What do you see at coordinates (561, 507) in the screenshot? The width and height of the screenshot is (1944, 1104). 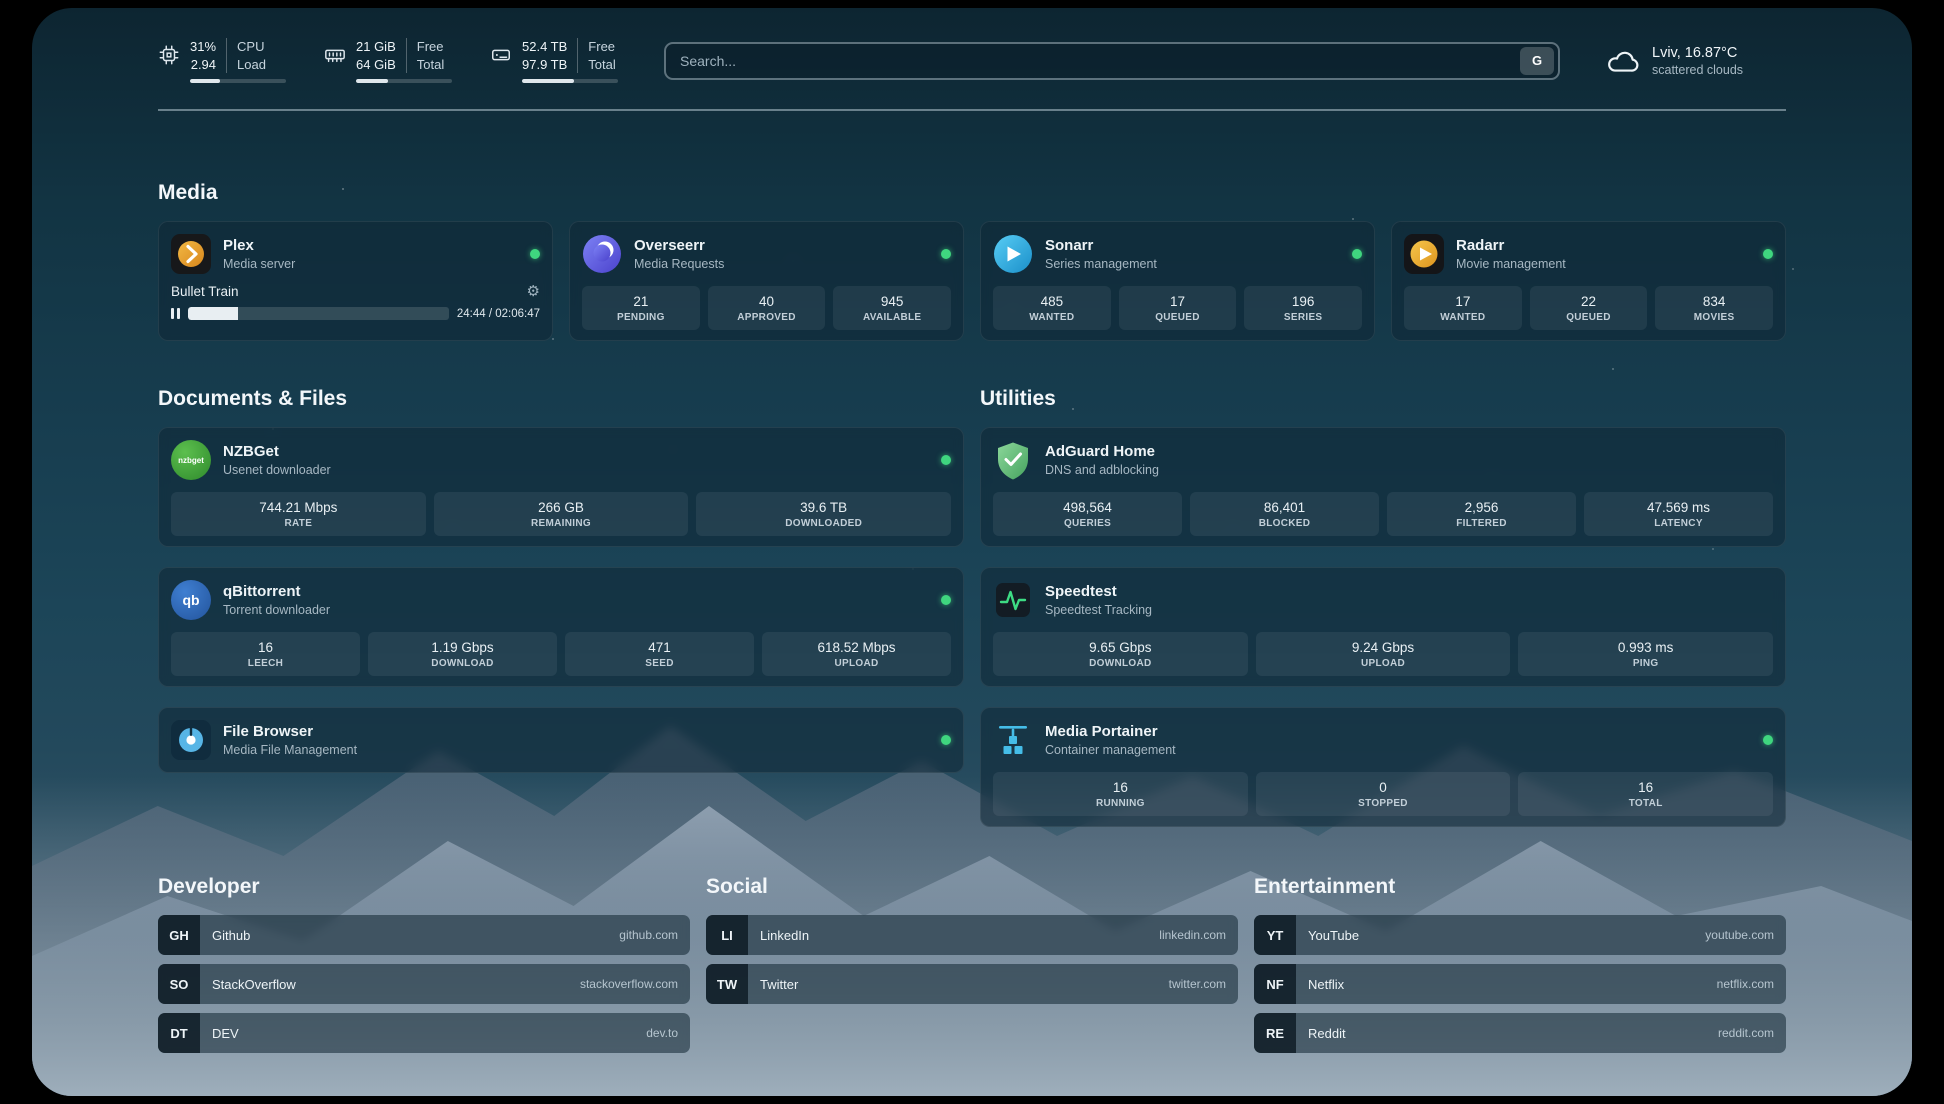 I see `stat-remaining-value: 266 GB` at bounding box center [561, 507].